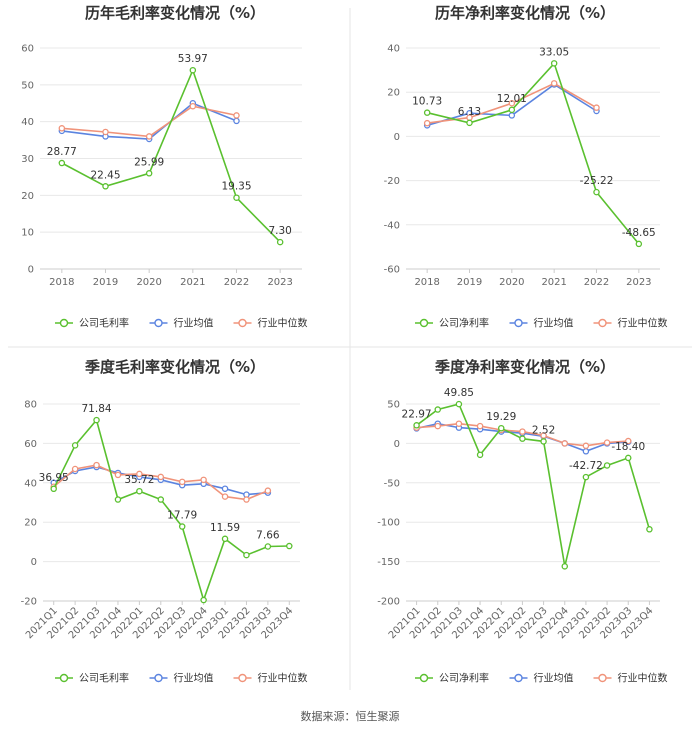  I want to click on x-tick-label: 2019, so click(469, 282).